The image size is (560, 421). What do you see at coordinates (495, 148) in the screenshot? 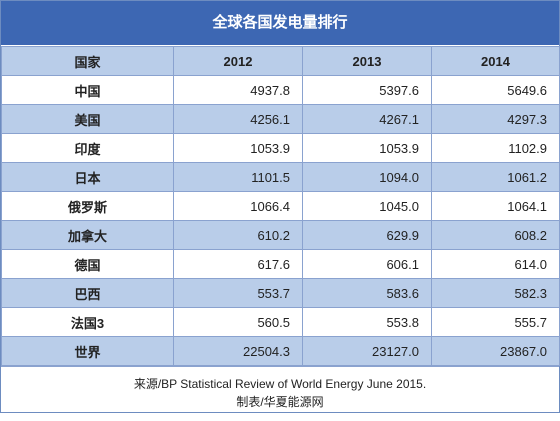
I see `value-2014-cell: 1102.9` at bounding box center [495, 148].